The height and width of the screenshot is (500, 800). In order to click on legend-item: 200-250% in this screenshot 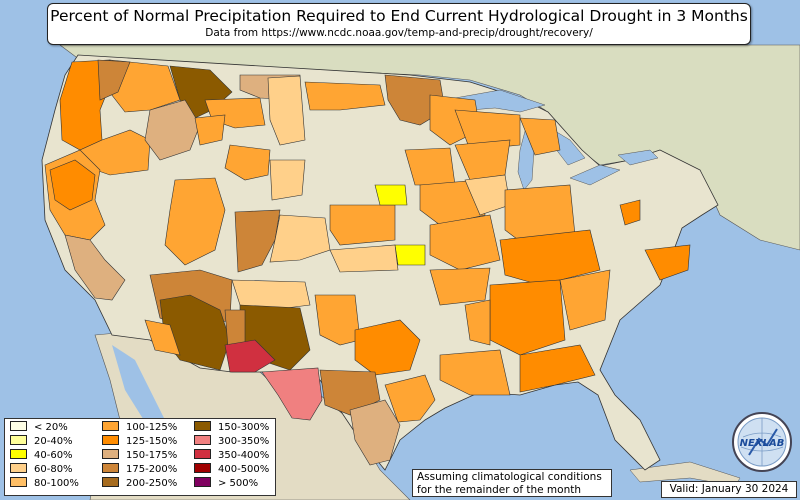, I will do `click(139, 483)`.